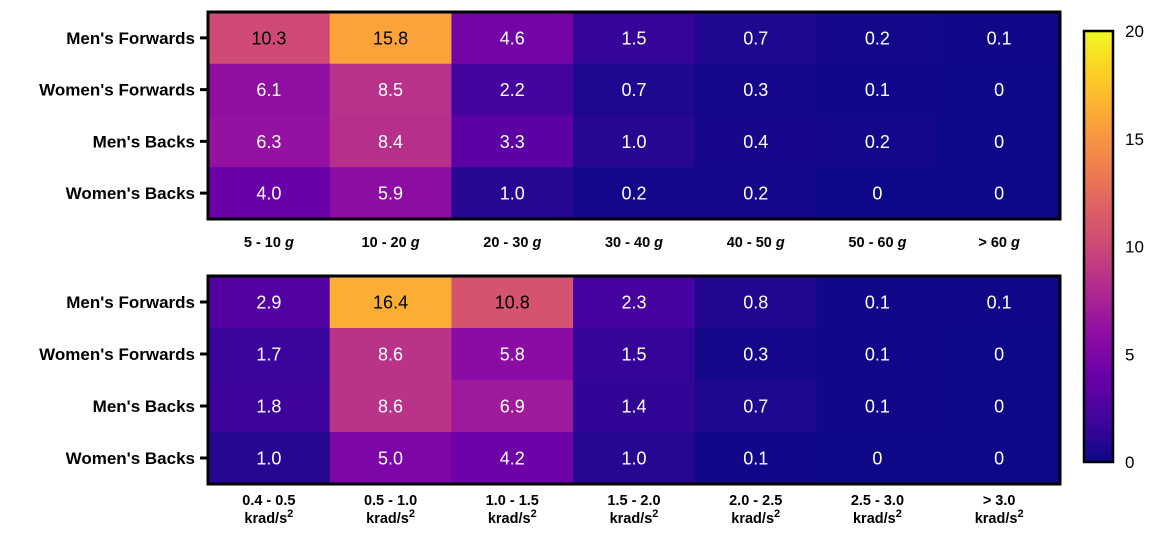  Describe the element at coordinates (877, 243) in the screenshot. I see `column-label: 50 - 60 g` at that location.